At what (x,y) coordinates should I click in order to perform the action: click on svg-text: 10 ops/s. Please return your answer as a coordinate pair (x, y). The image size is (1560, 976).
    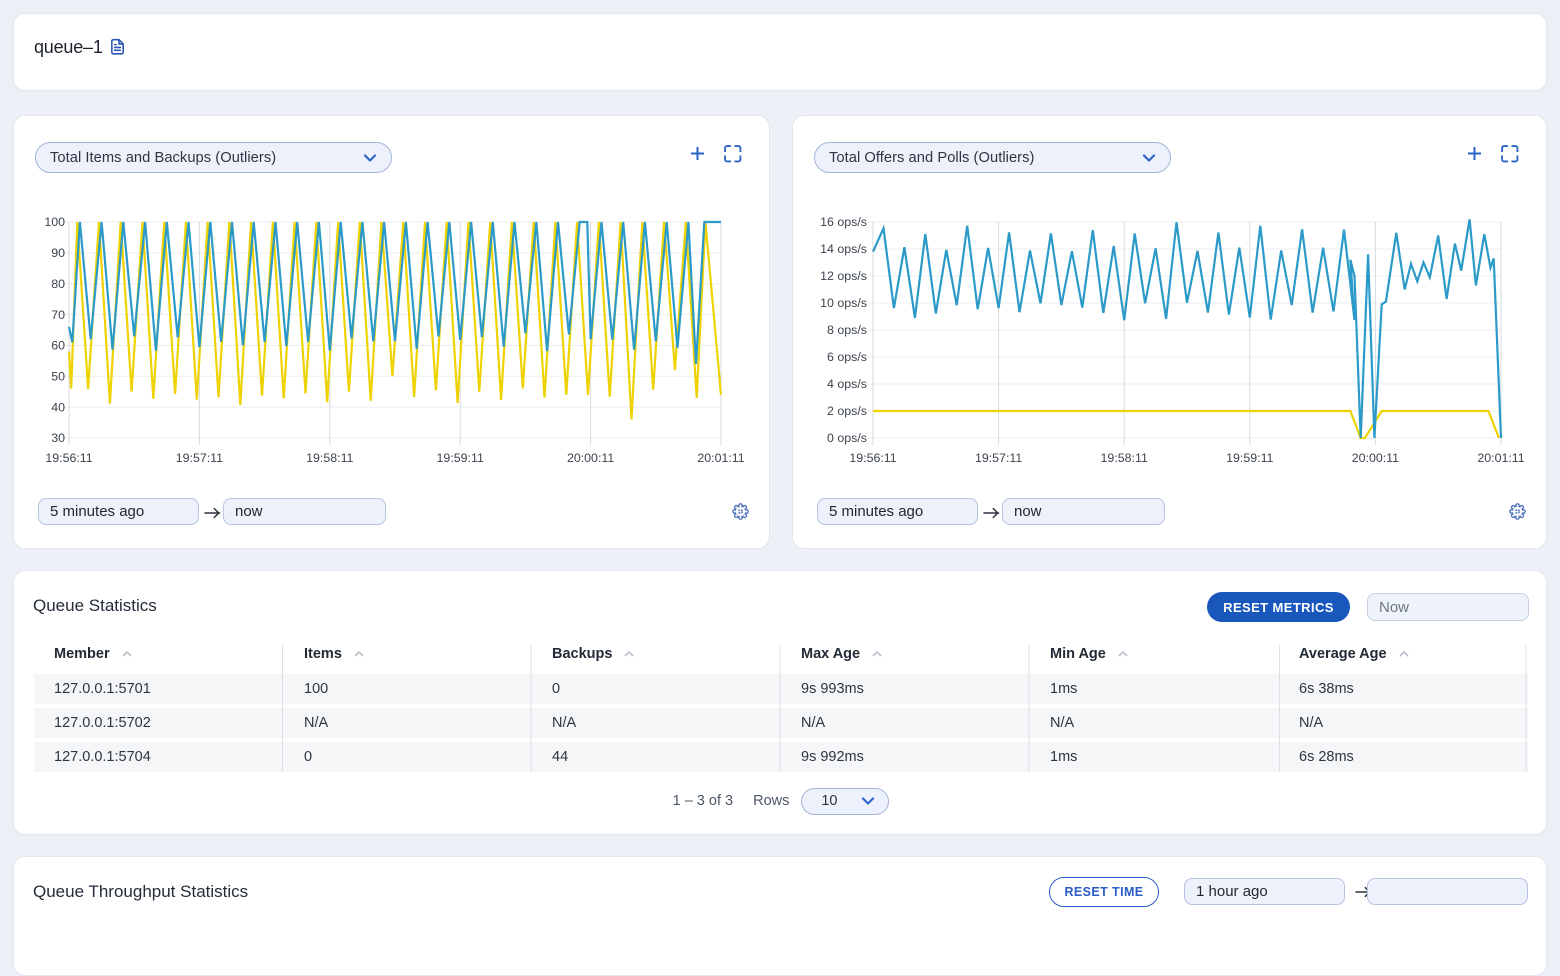
    Looking at the image, I should click on (843, 303).